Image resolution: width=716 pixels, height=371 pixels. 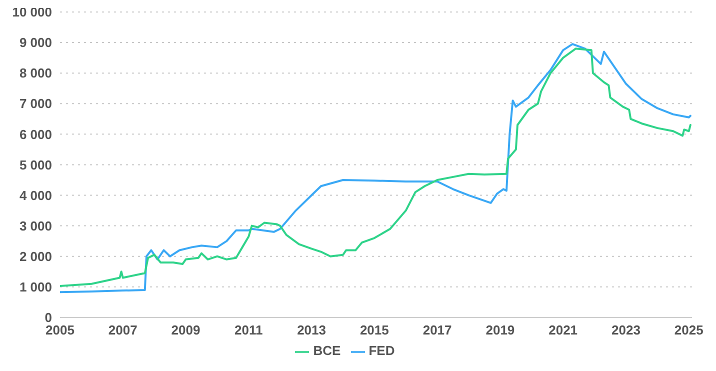 I want to click on legend-label: FED, so click(x=381, y=350).